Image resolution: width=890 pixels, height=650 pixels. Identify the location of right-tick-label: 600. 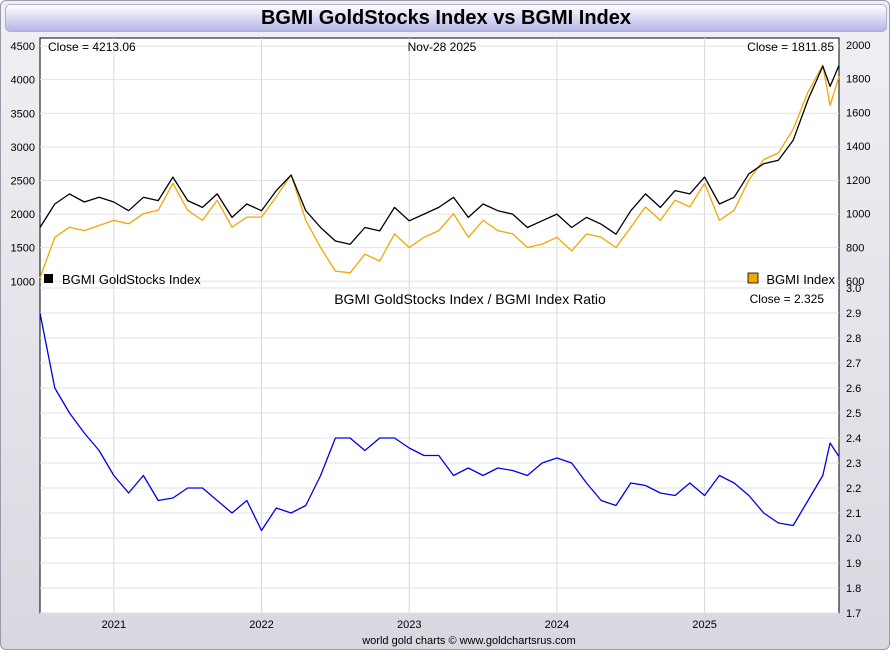
(855, 282).